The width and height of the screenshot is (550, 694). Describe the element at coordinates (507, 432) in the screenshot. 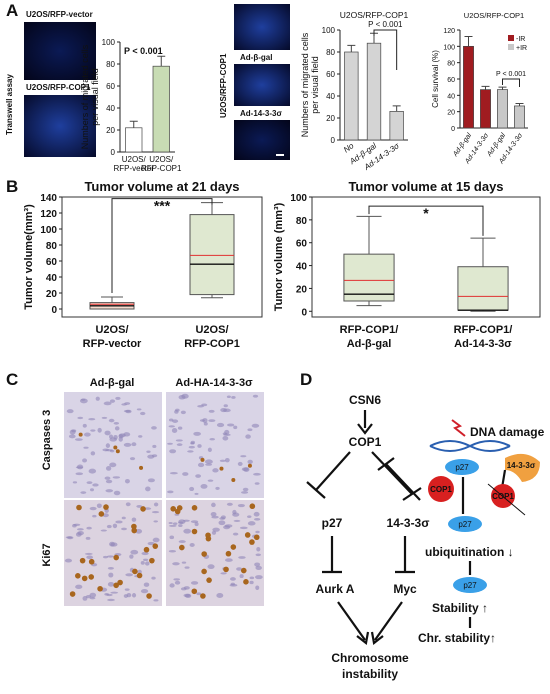

I see `node: DNA damage` at that location.